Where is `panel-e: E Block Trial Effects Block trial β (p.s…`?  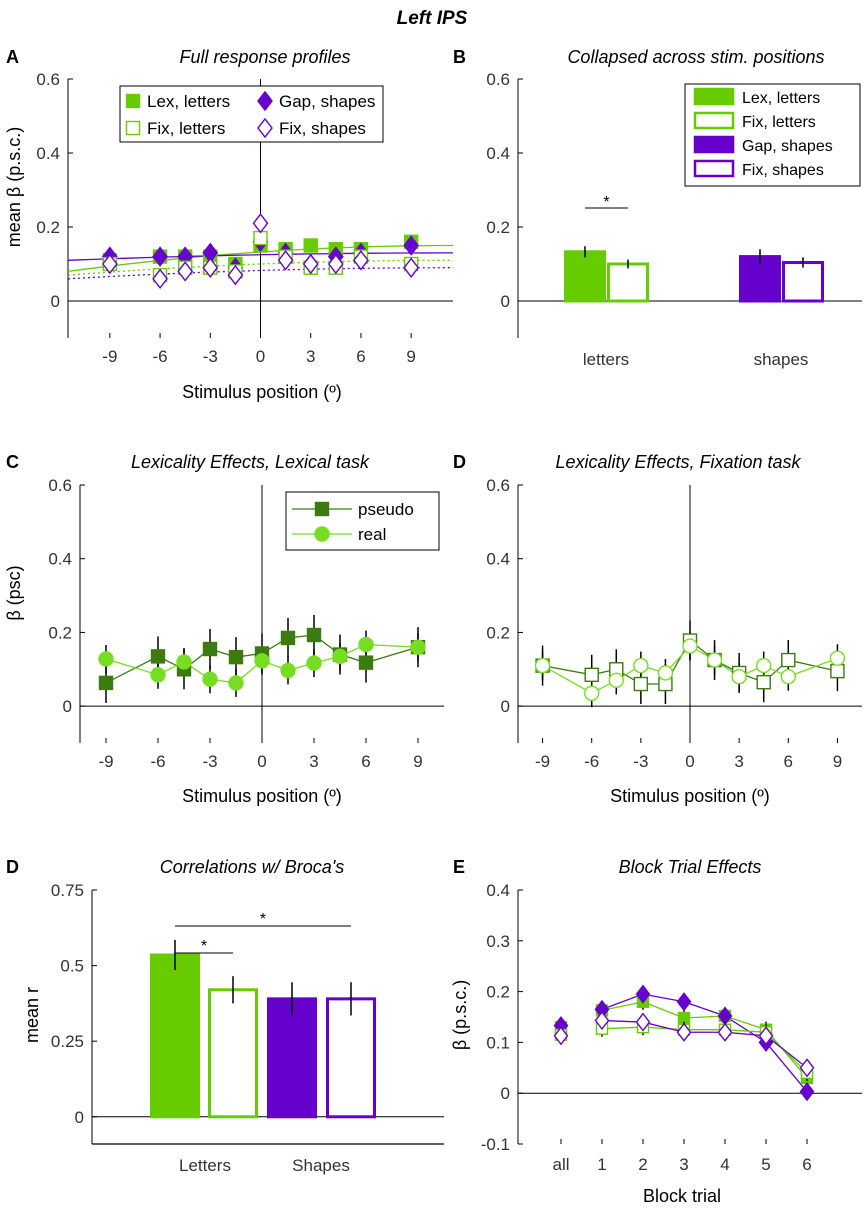
panel-e: E Block Trial Effects Block trial β (p.s… is located at coordinates (656, 1031).